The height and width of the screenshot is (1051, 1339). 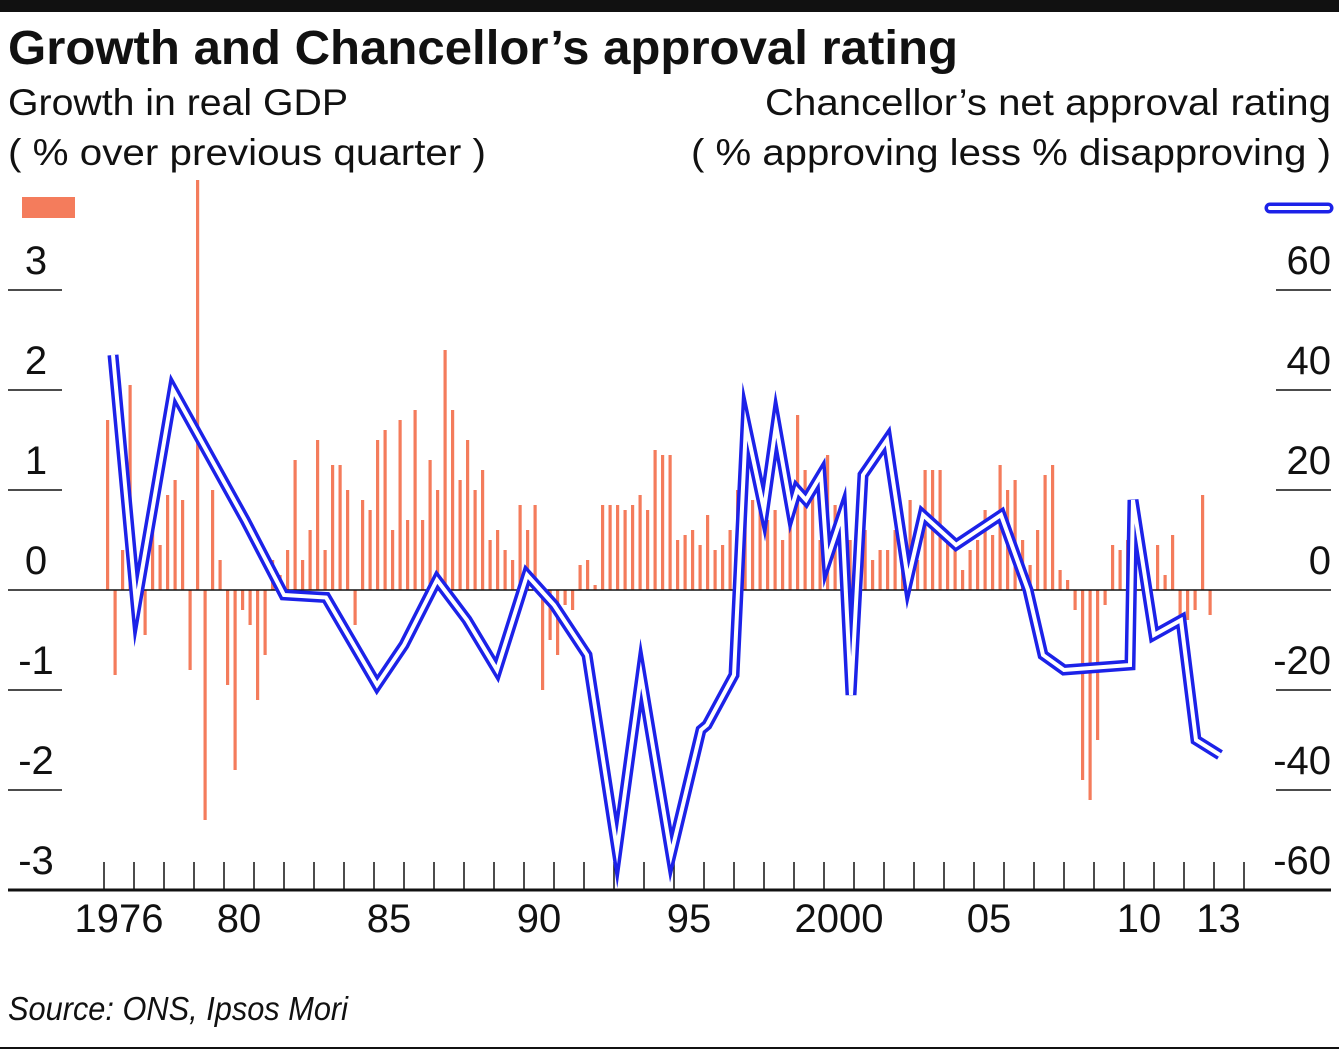 I want to click on y-axis-title: Growth in real GDP, so click(x=178, y=102).